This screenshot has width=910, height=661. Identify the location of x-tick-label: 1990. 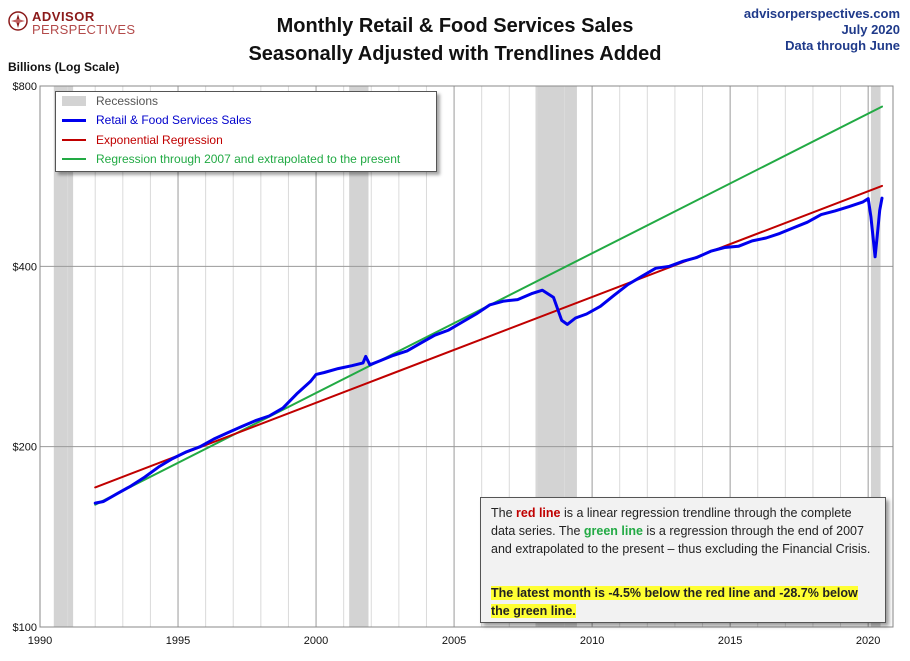
(40, 641).